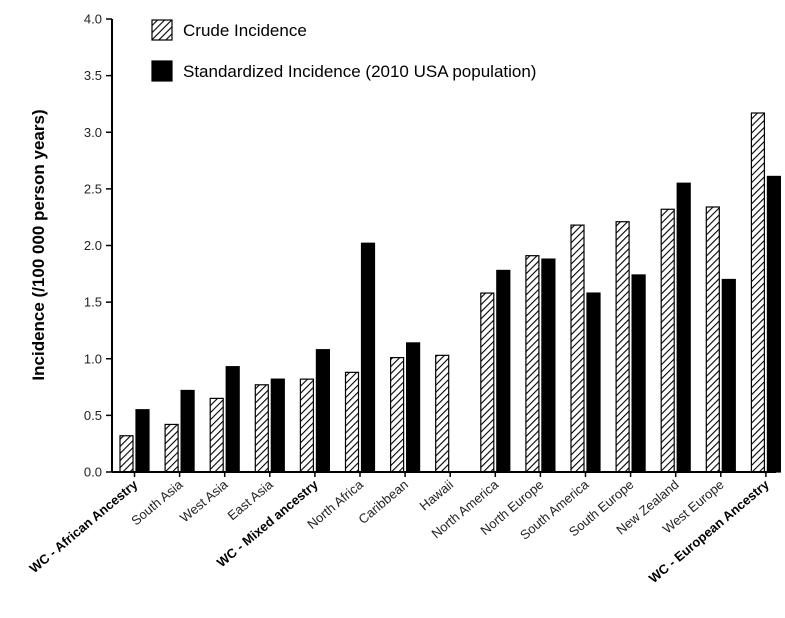 The height and width of the screenshot is (618, 785). What do you see at coordinates (322, 411) in the screenshot?
I see `bar-standardized-wc-mixed-ancestry` at bounding box center [322, 411].